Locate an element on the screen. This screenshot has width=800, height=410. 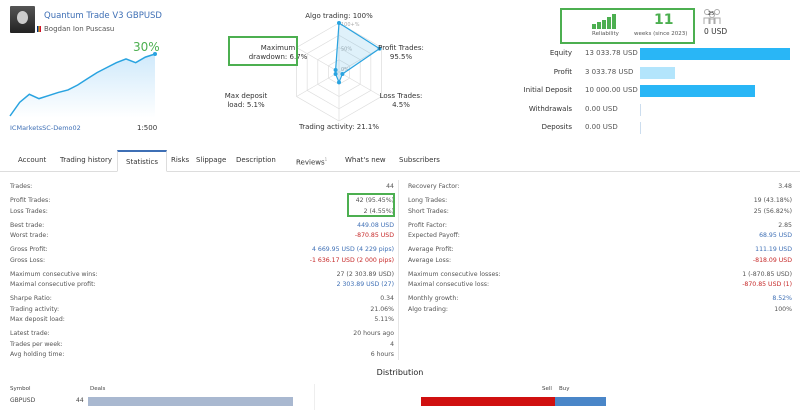
stat-label: Algo trading: is located at coordinates (428, 309).